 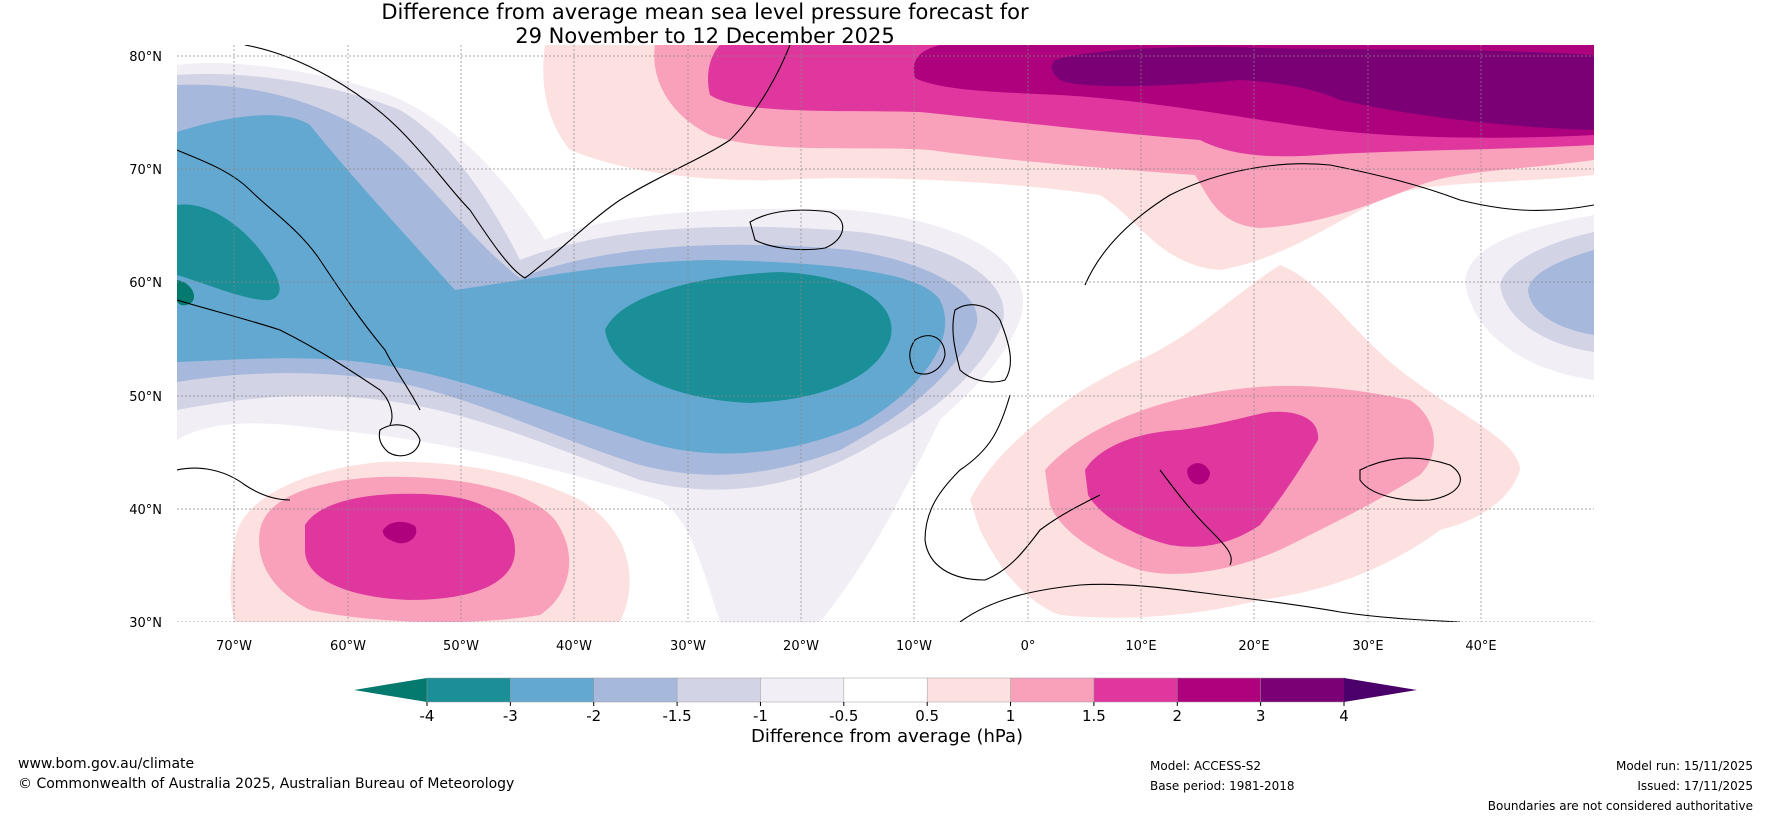 I want to click on north-africa-coast, so click(x=1210, y=602).